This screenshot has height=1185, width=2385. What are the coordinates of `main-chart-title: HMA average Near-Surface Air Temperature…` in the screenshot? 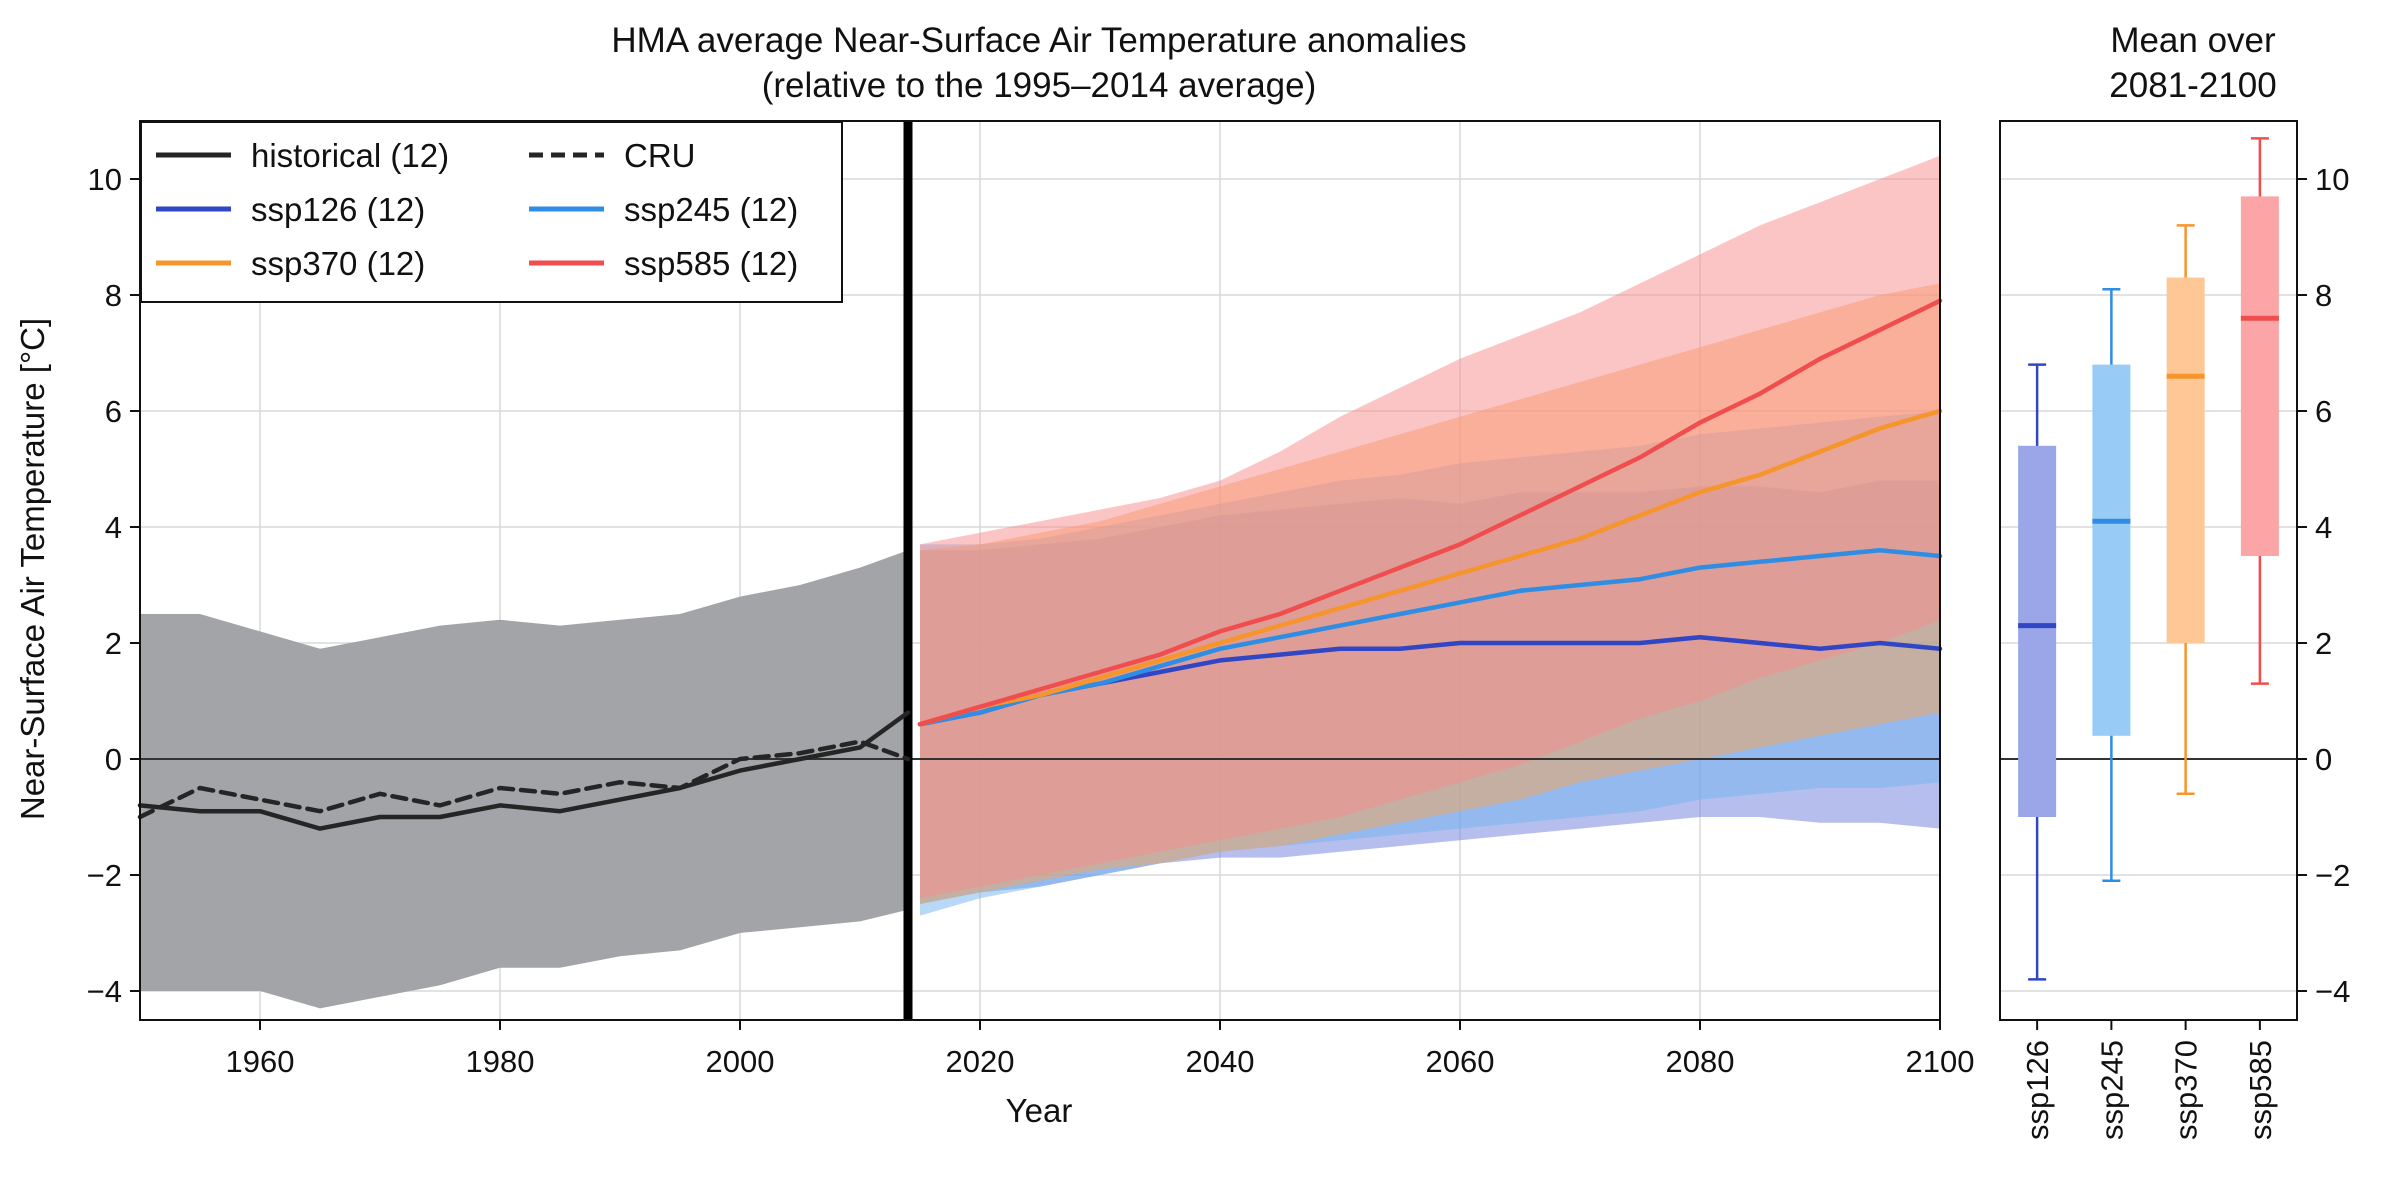 It's located at (1038, 40).